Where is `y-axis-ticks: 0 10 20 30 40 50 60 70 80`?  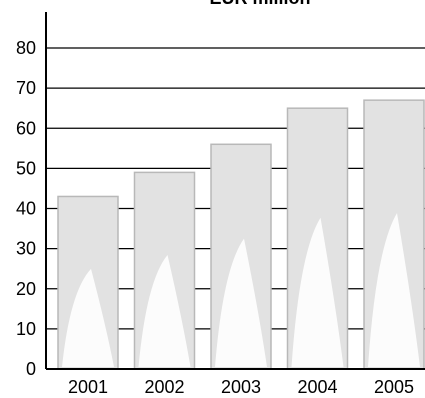 y-axis-ticks: 0 10 20 30 40 50 60 70 80 is located at coordinates (26, 208).